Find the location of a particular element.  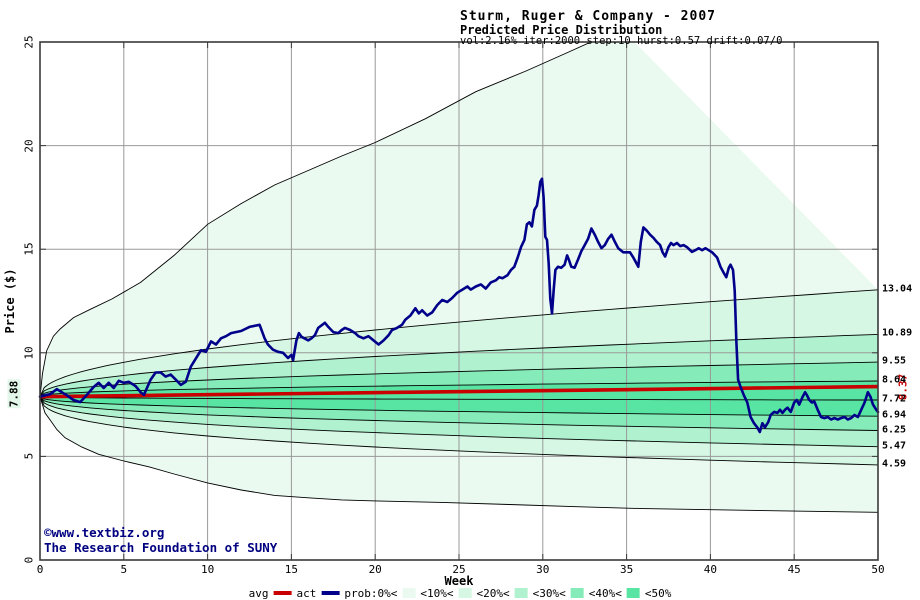

band-value-label: 10.89 is located at coordinates (897, 333).